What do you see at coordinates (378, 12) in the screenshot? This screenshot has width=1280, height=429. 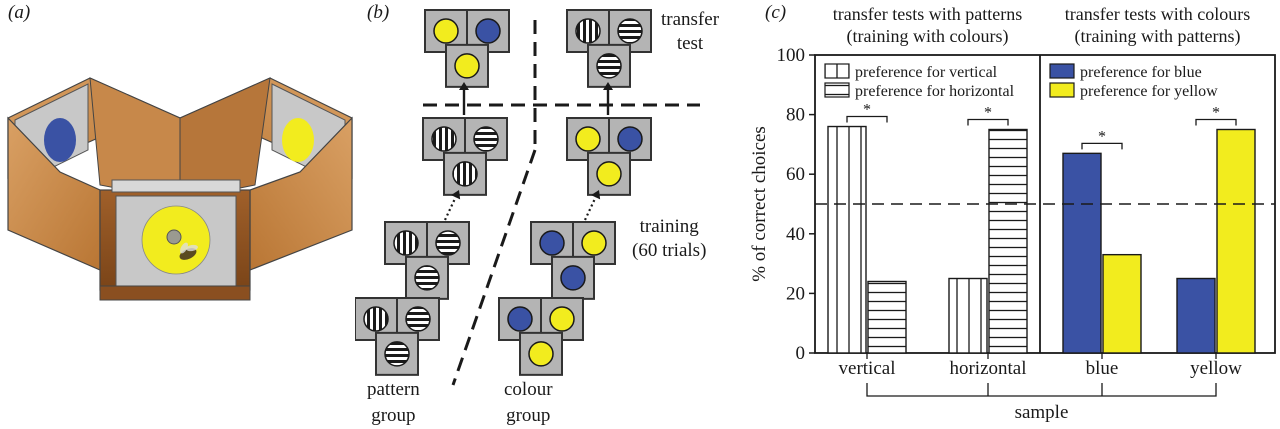 I see `panel-label-b: (b)` at bounding box center [378, 12].